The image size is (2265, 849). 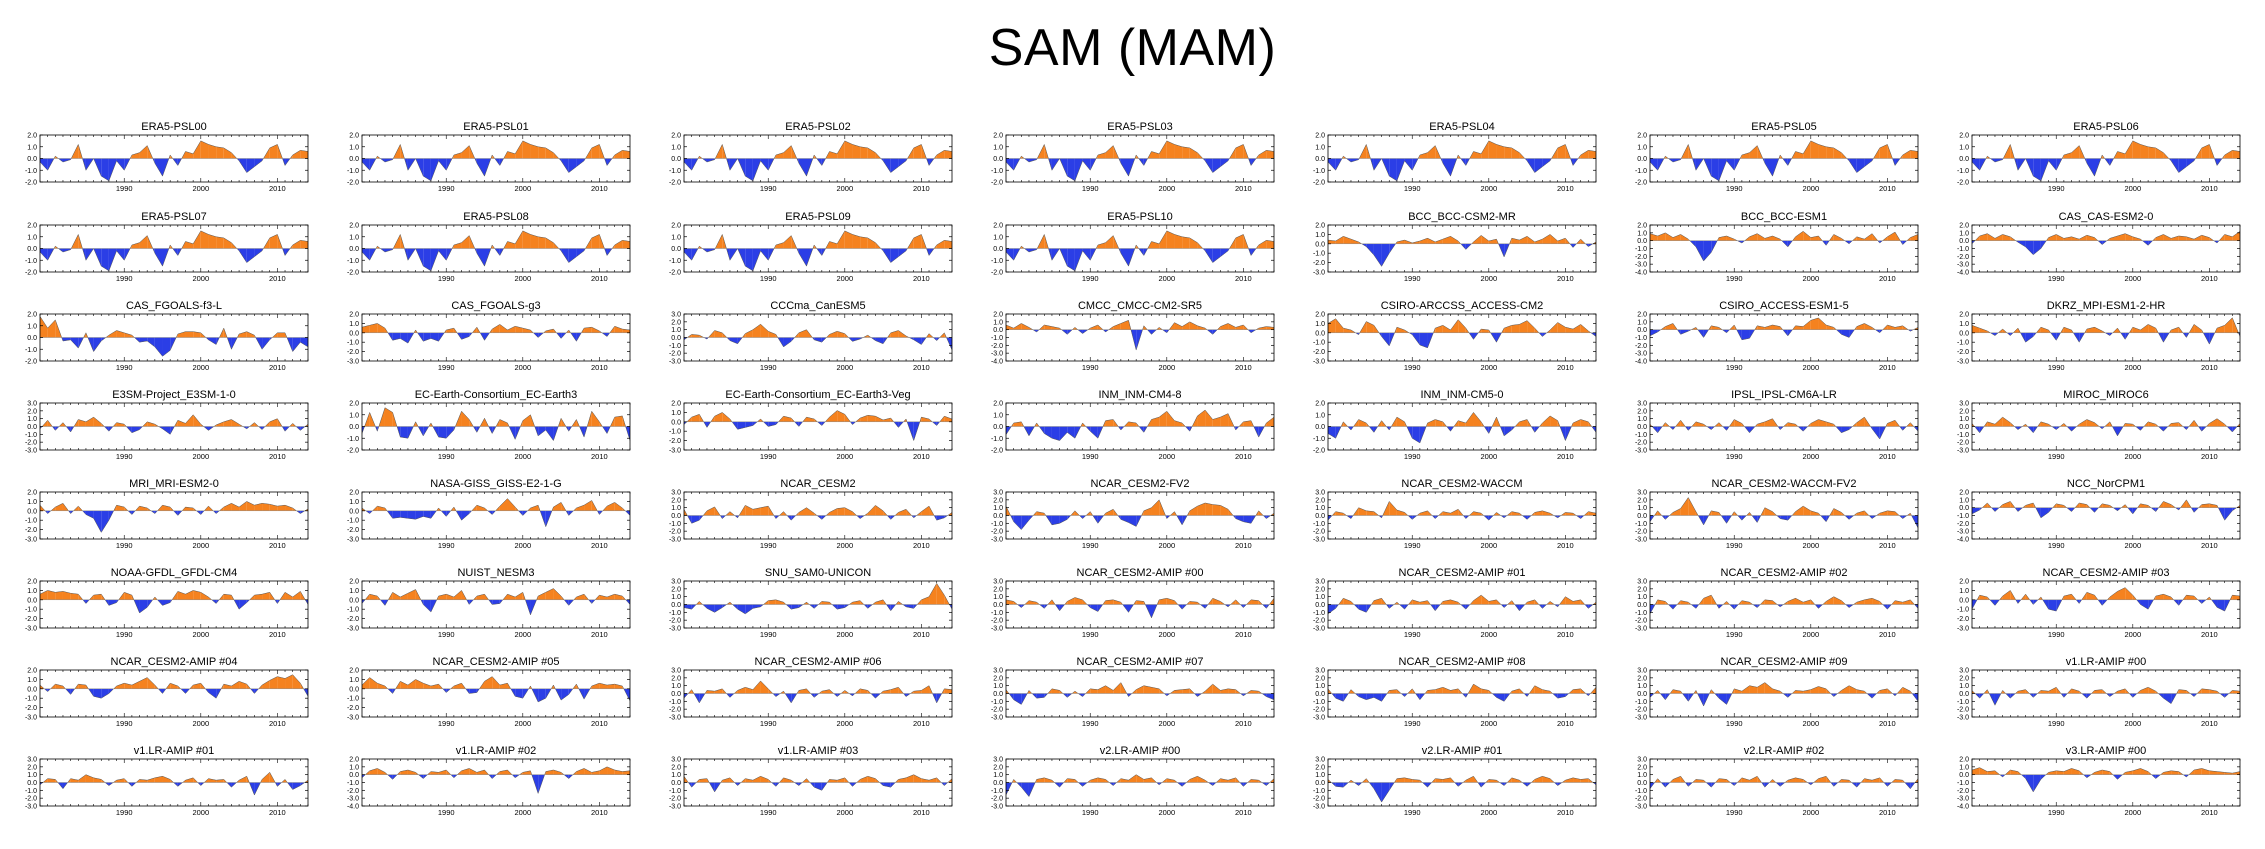 I want to click on panel-title: ERA5-PSL04, so click(x=1461, y=127).